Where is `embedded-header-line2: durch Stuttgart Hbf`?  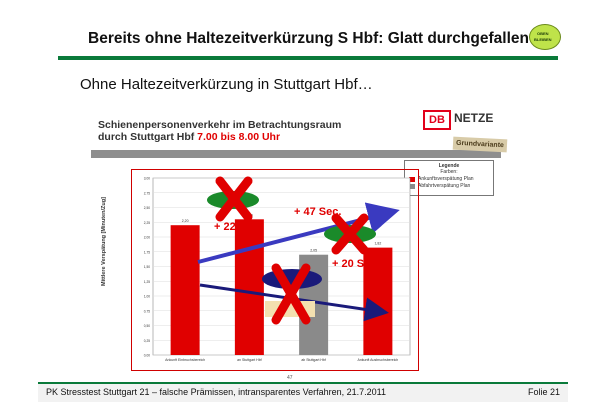
embedded-header-line2: durch Stuttgart Hbf is located at coordinates (146, 137).